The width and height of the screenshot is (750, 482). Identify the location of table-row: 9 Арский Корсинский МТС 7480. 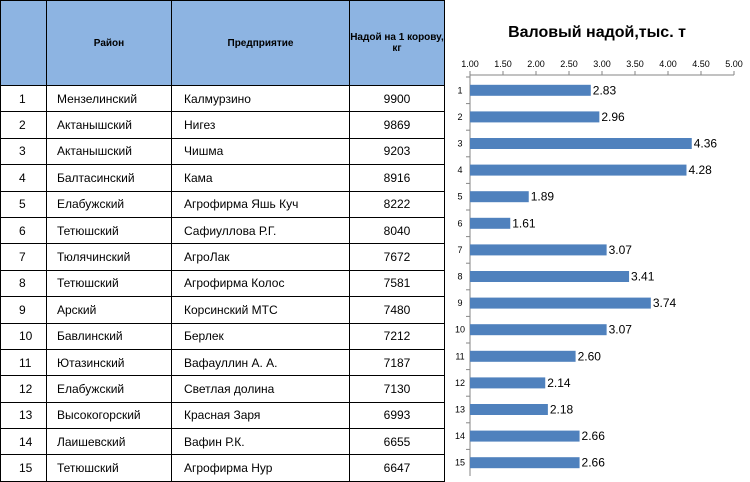
(222, 310).